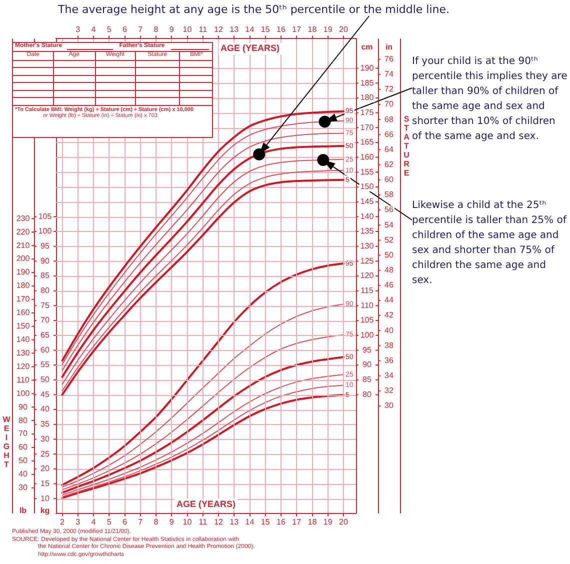 This screenshot has width=570, height=564. Describe the element at coordinates (93, 521) in the screenshot. I see `x-tick-label: 4` at that location.